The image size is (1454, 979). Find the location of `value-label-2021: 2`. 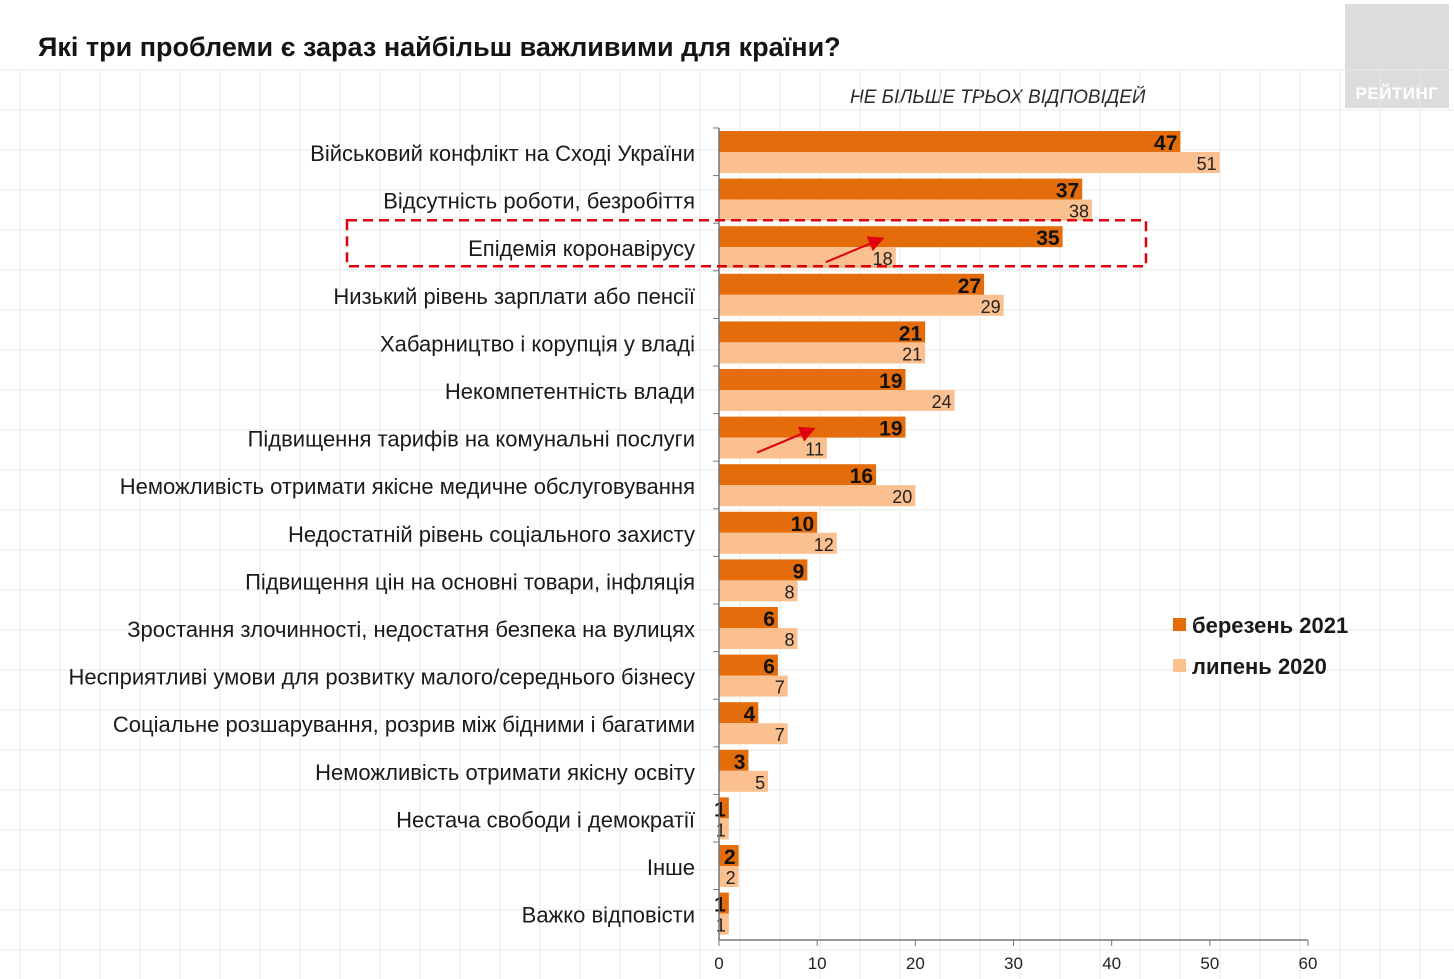

value-label-2021: 2 is located at coordinates (730, 857).